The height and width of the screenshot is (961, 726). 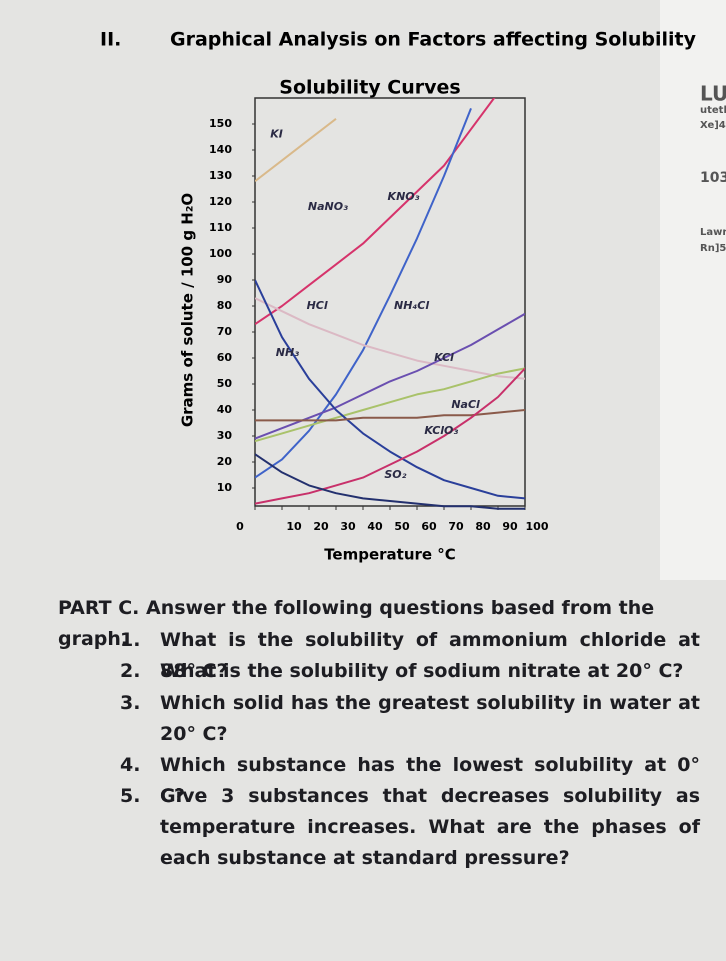 I want to click on margin-fragment: 103, so click(x=713, y=178).